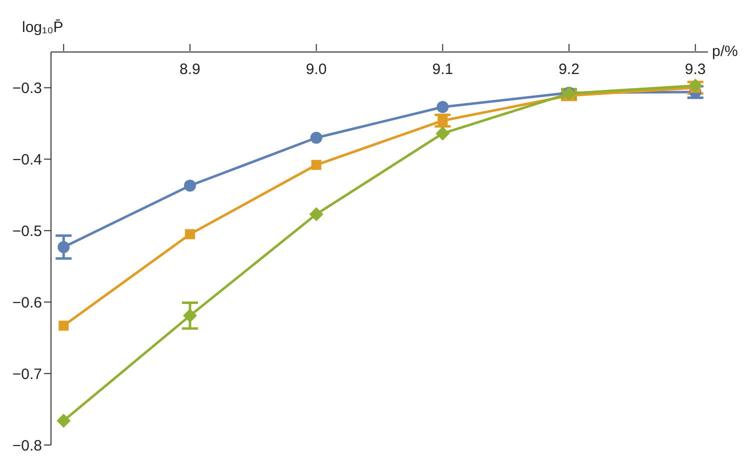 Image resolution: width=750 pixels, height=463 pixels. Describe the element at coordinates (695, 69) in the screenshot. I see `x-tick-label: 9.3` at that location.